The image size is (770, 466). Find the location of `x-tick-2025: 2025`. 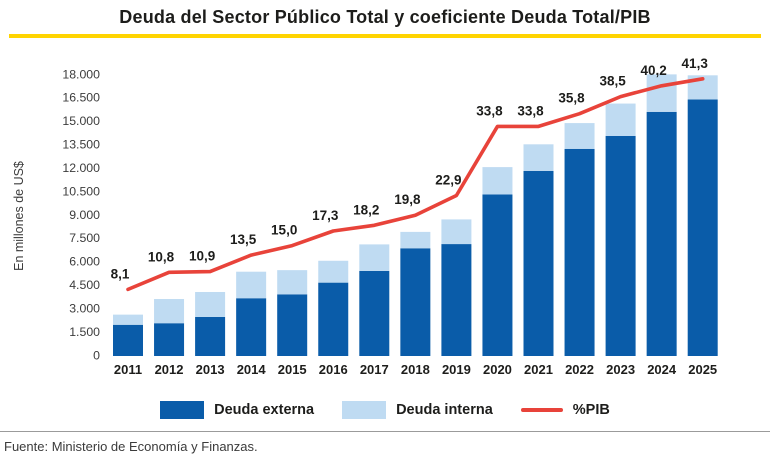

x-tick-2025: 2025 is located at coordinates (702, 369).